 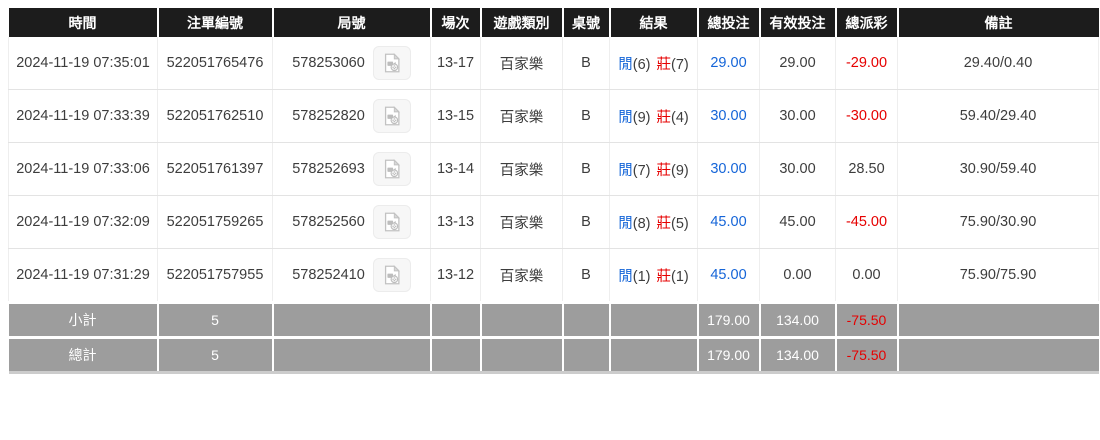 I want to click on payout-cell: -30.00, so click(x=866, y=116).